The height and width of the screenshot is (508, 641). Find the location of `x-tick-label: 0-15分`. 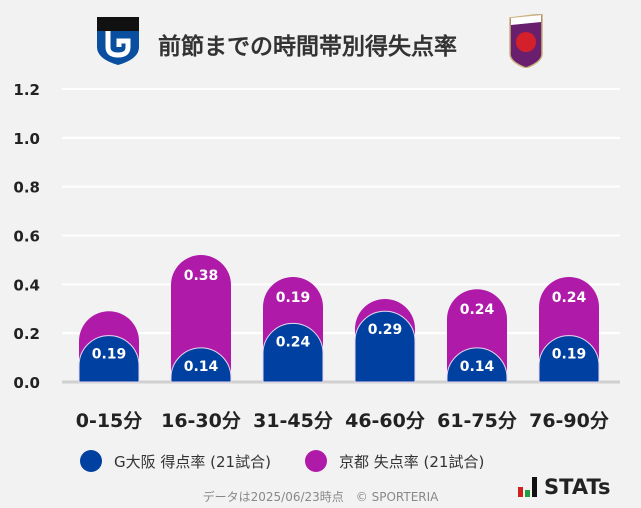

x-tick-label: 0-15分 is located at coordinates (109, 421).